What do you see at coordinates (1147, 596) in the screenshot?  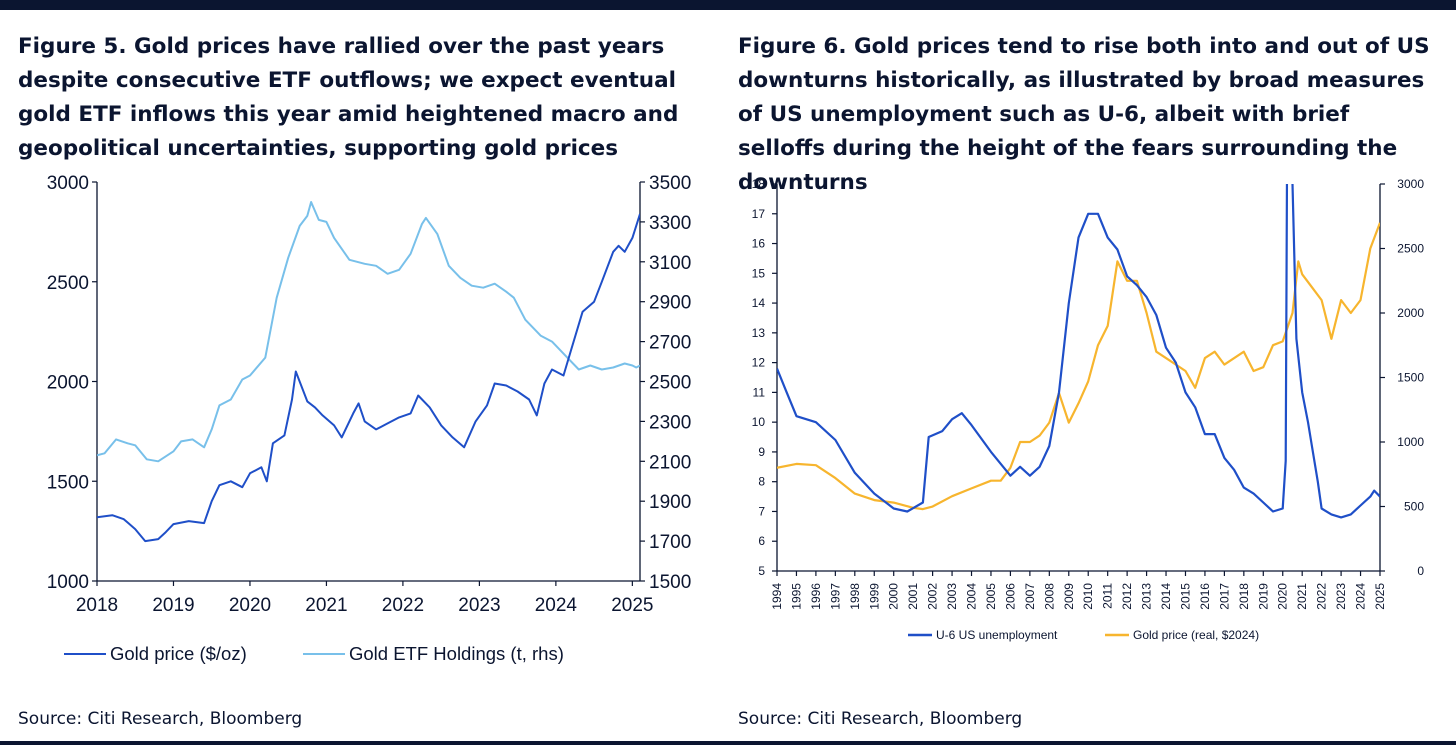 I see `x-tick-label: 2013` at bounding box center [1147, 596].